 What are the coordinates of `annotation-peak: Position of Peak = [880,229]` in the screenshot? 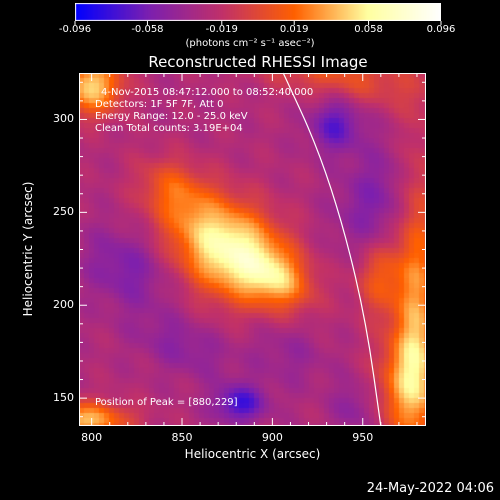 It's located at (166, 402).